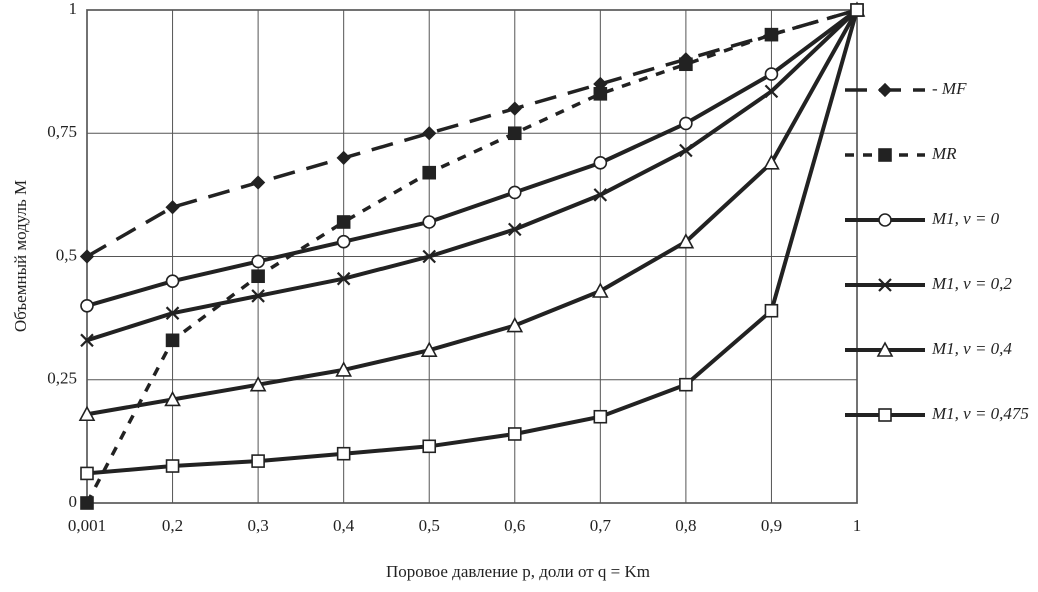  Describe the element at coordinates (980, 413) in the screenshot. I see `legend-label: M1, ν = 0,475` at that location.